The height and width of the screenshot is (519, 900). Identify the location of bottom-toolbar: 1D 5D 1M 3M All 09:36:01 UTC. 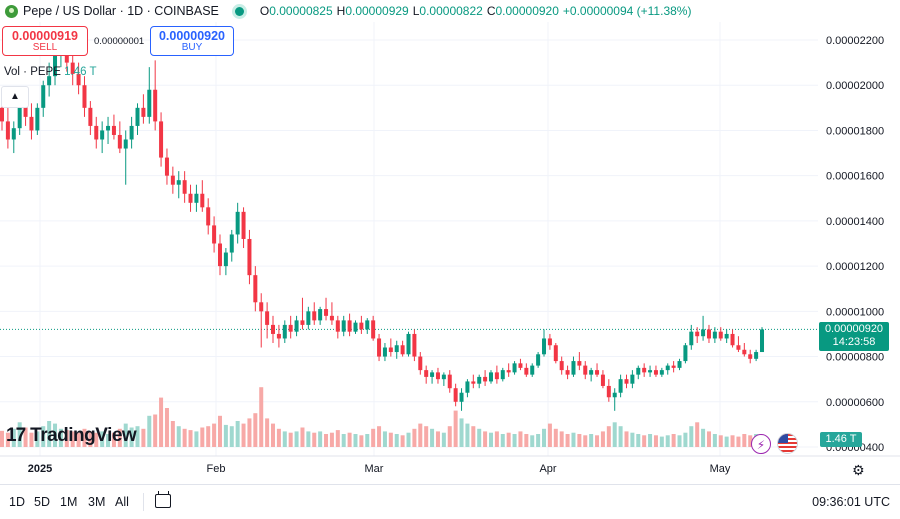
(450, 501).